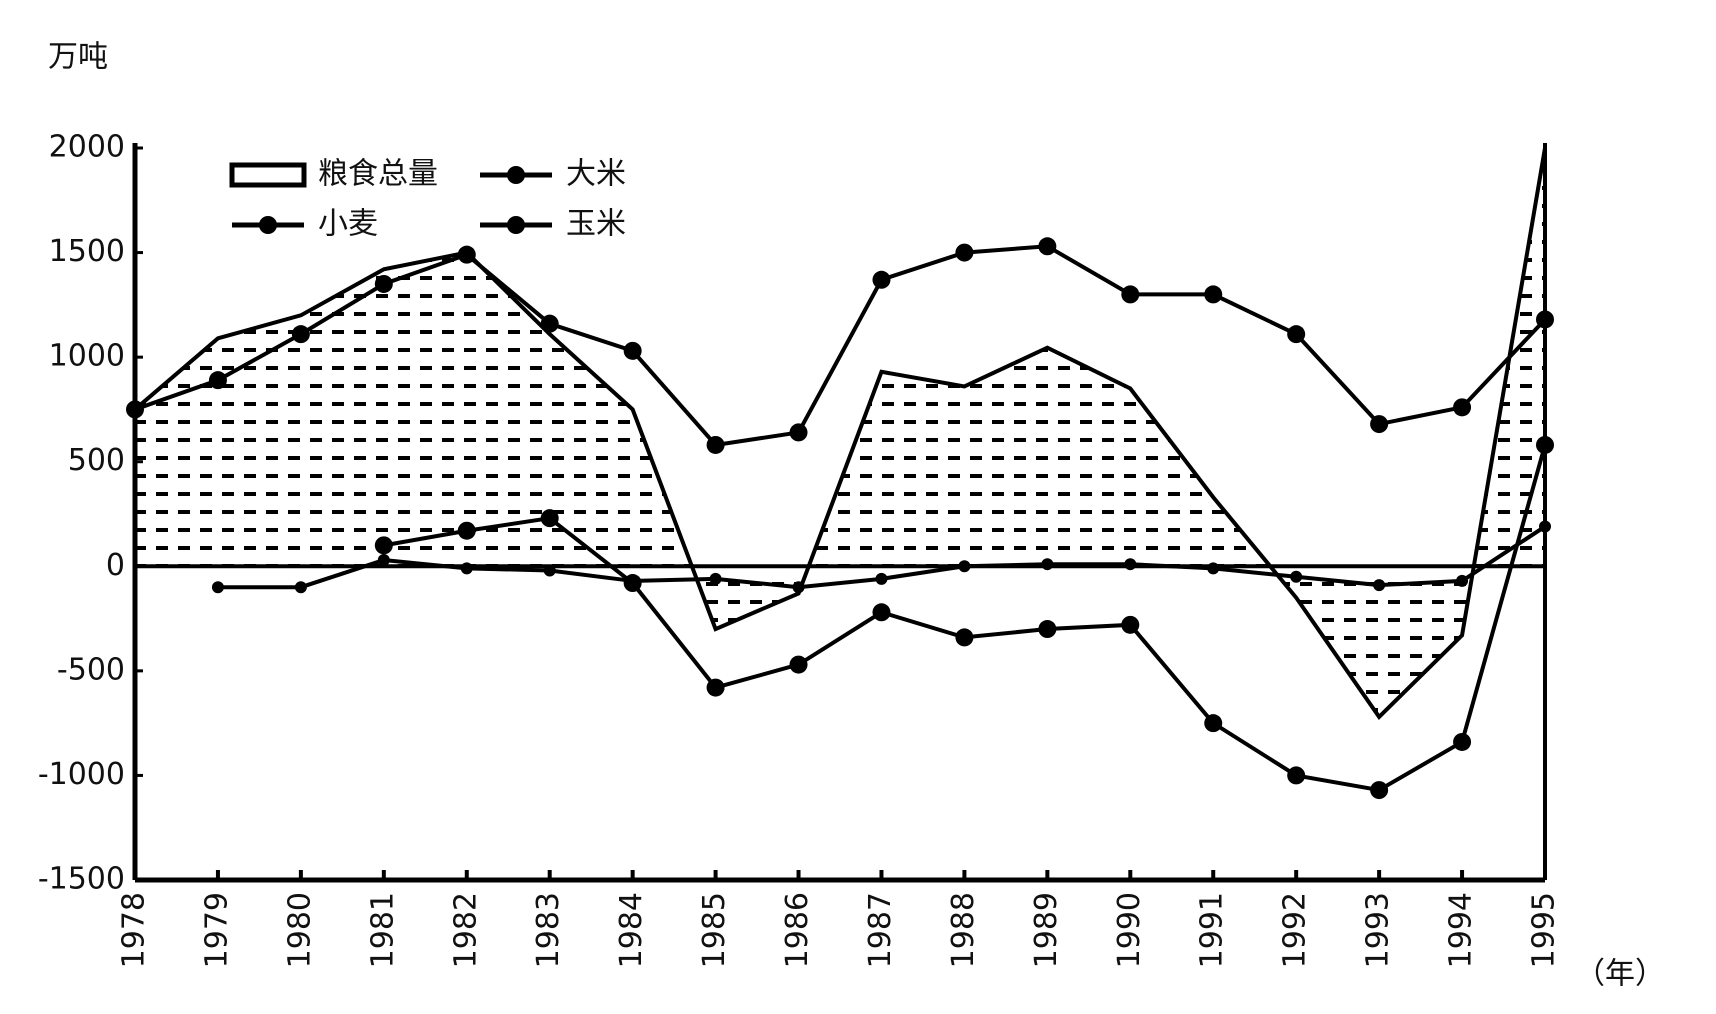  I want to click on x-tick-label: 1981, so click(382, 930).